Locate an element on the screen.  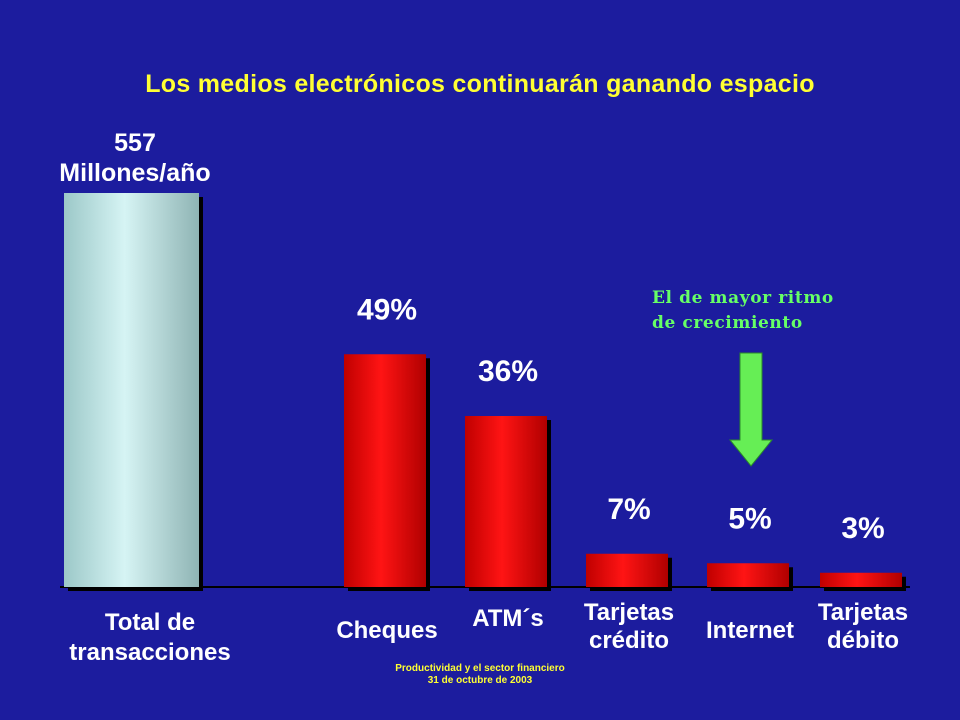
down-arrow-icon is located at coordinates (751, 409).